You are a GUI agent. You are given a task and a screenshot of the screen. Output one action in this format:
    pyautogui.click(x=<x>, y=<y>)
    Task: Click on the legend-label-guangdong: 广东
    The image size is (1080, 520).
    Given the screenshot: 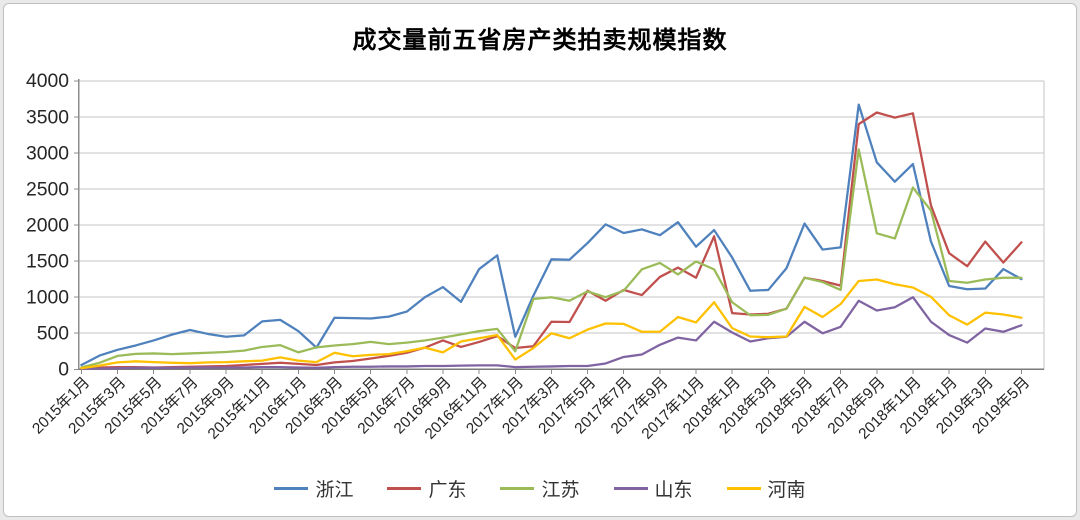 What is the action you would take?
    pyautogui.click(x=447, y=490)
    